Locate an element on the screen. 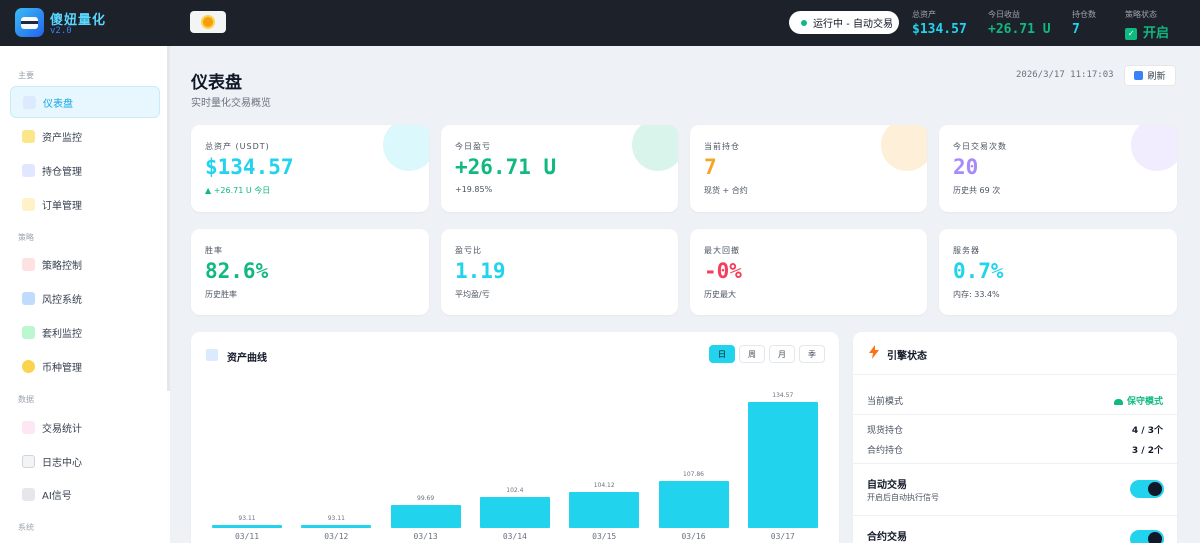  target-icon is located at coordinates (28, 264).